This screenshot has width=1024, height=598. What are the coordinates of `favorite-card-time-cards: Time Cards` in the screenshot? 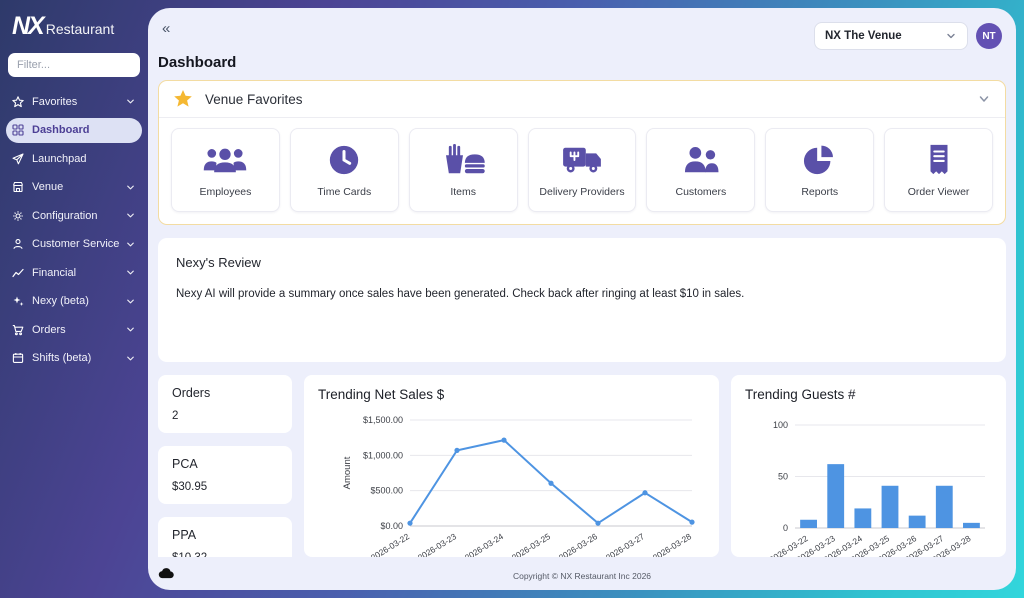 It's located at (344, 170).